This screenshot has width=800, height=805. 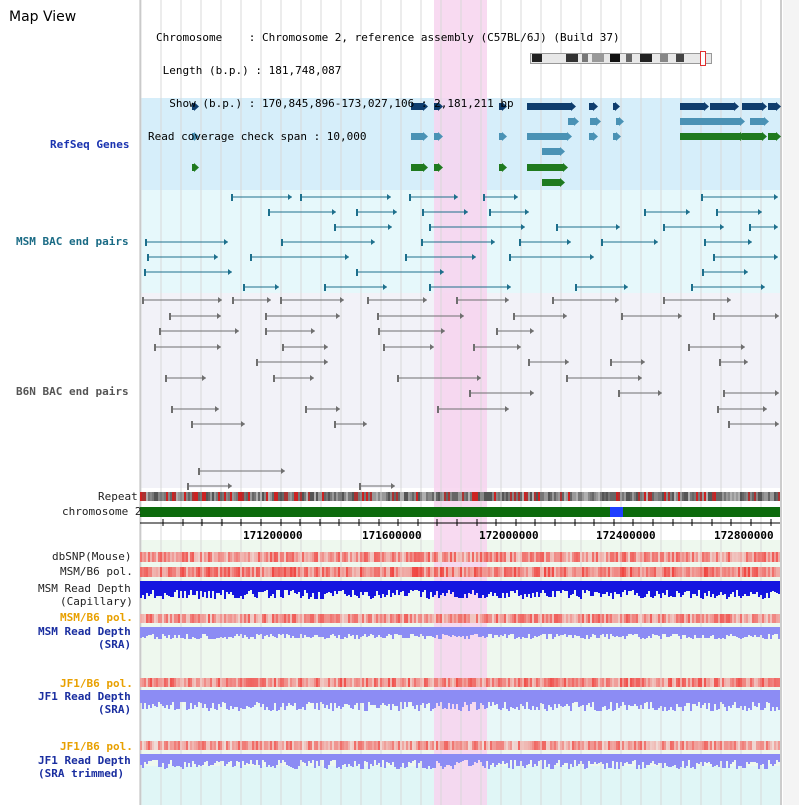 I want to click on bac-end-arrow, so click(x=342, y=300).